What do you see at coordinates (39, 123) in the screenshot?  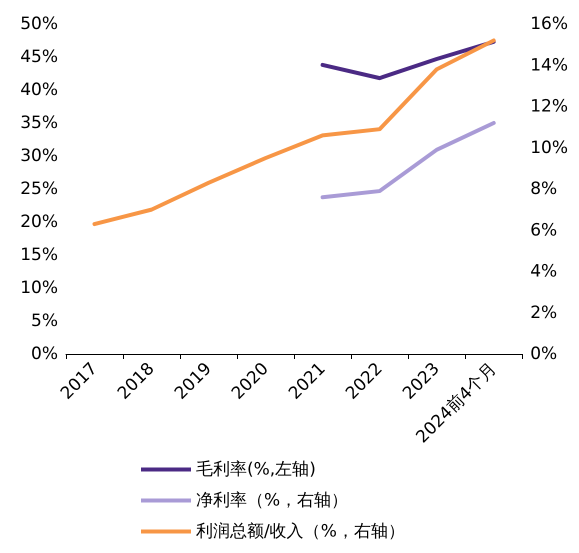 I see `y-tick-label: 35%` at bounding box center [39, 123].